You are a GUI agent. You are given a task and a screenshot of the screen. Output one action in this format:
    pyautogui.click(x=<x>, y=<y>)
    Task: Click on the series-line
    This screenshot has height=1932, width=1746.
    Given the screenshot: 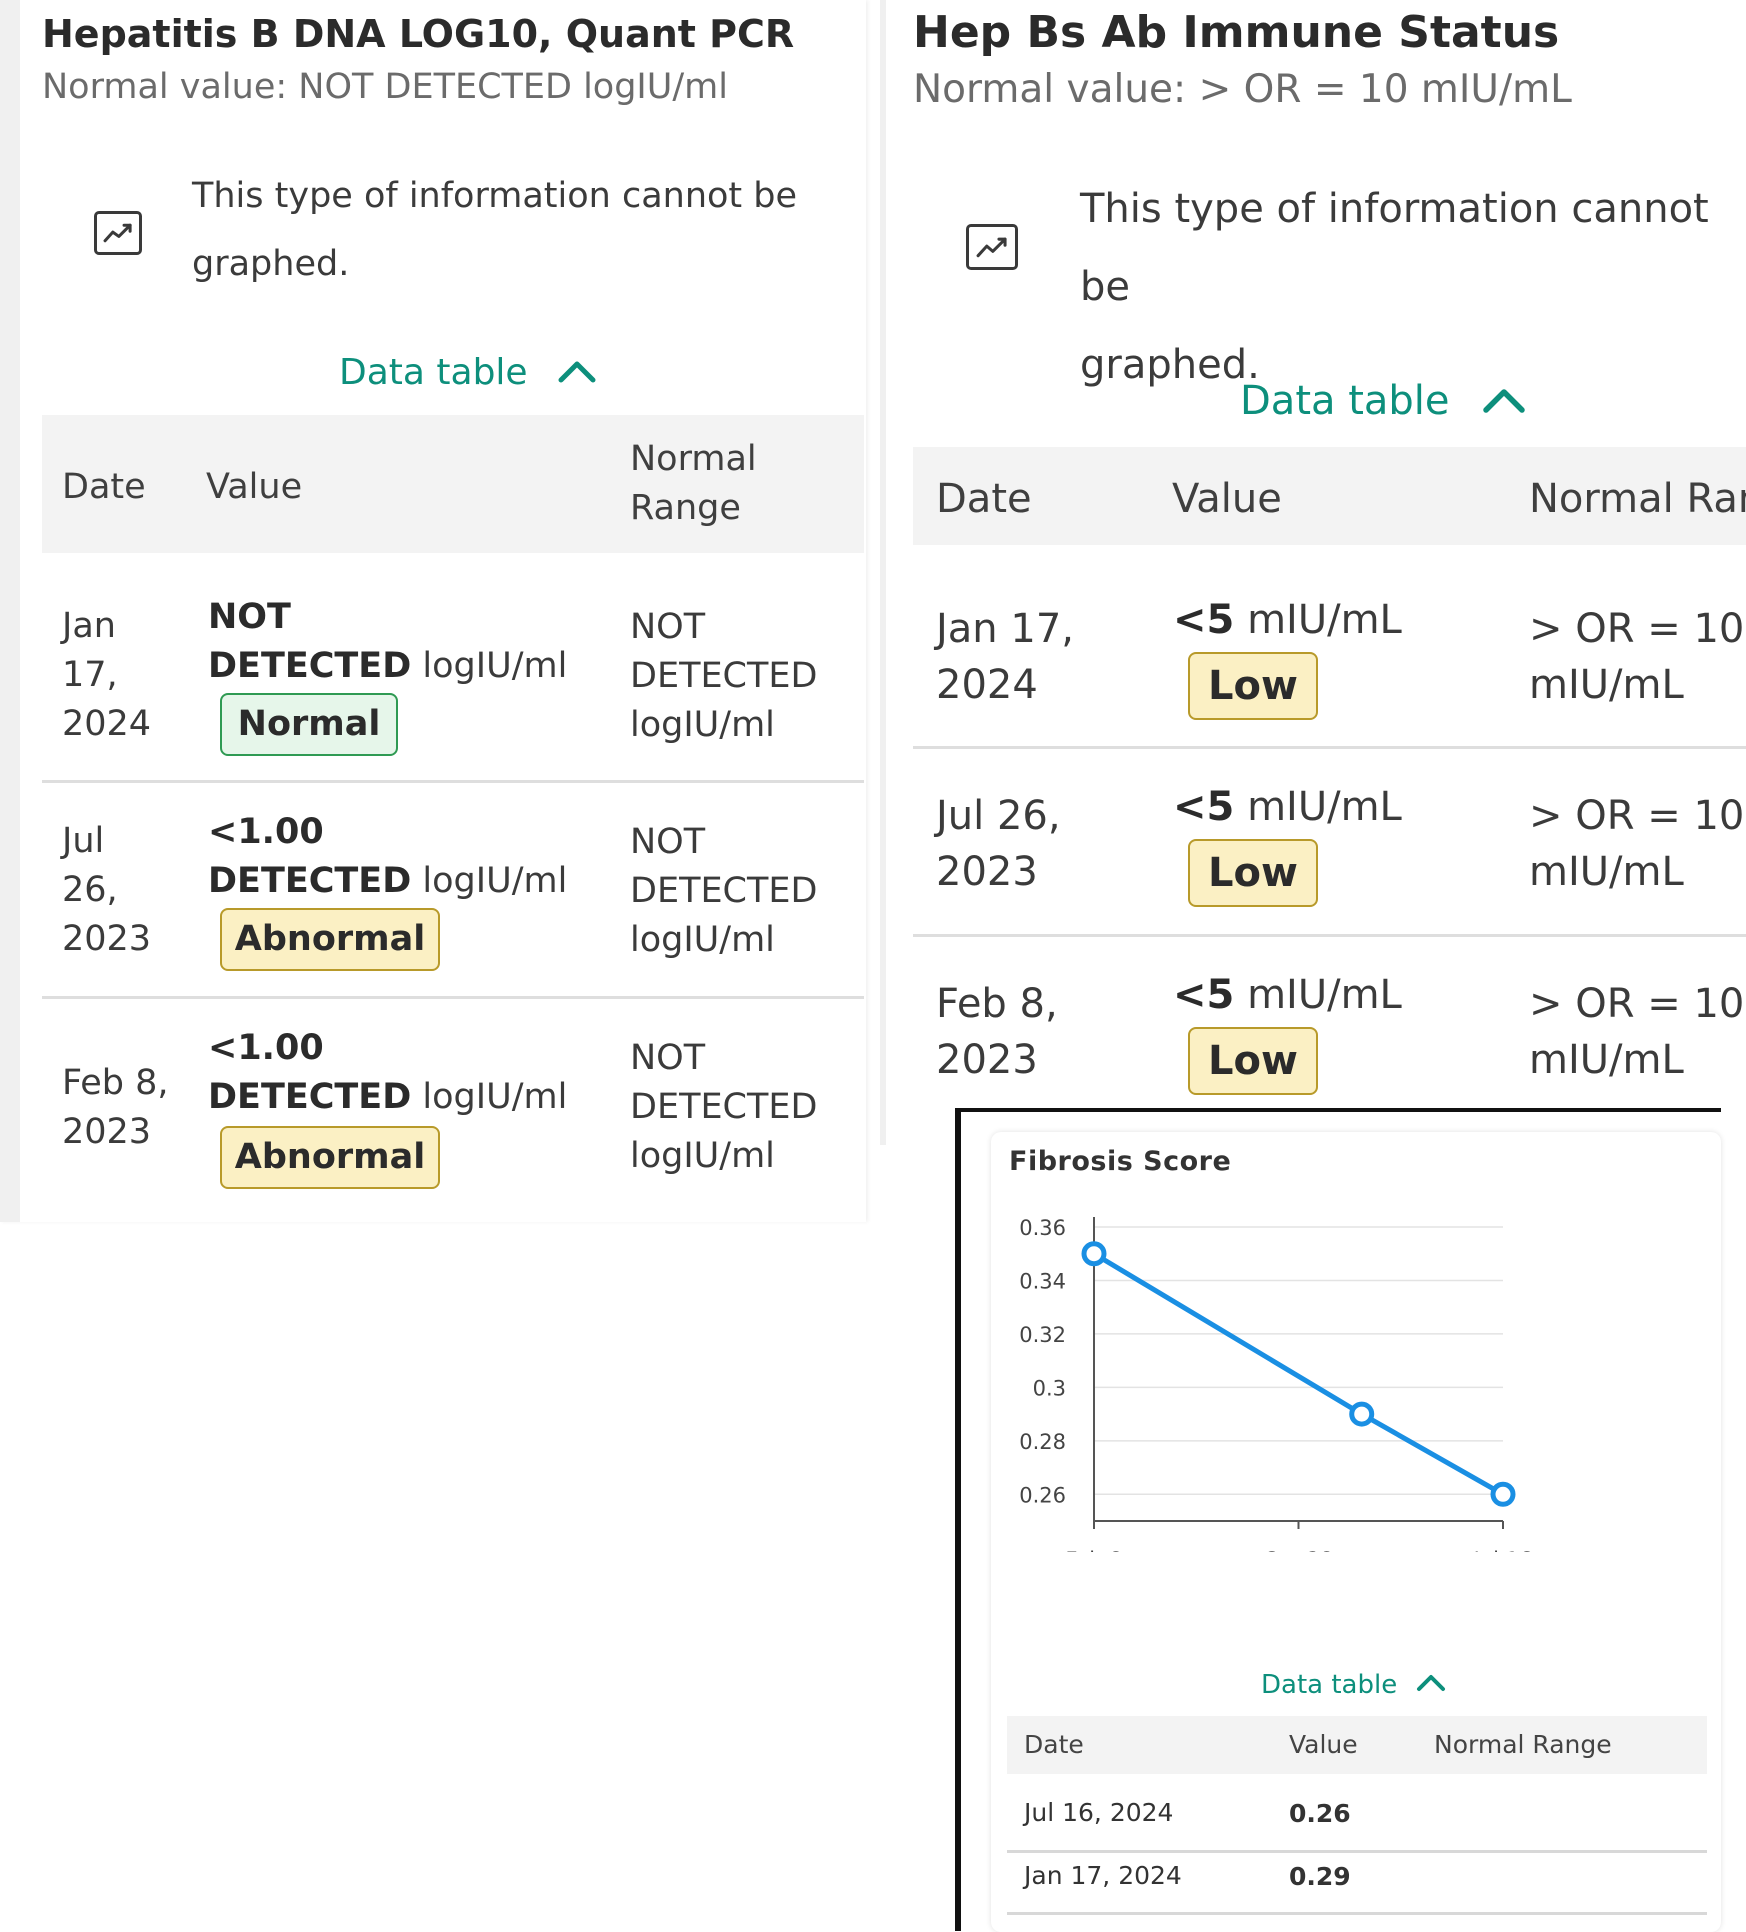 What is the action you would take?
    pyautogui.click(x=1298, y=1374)
    